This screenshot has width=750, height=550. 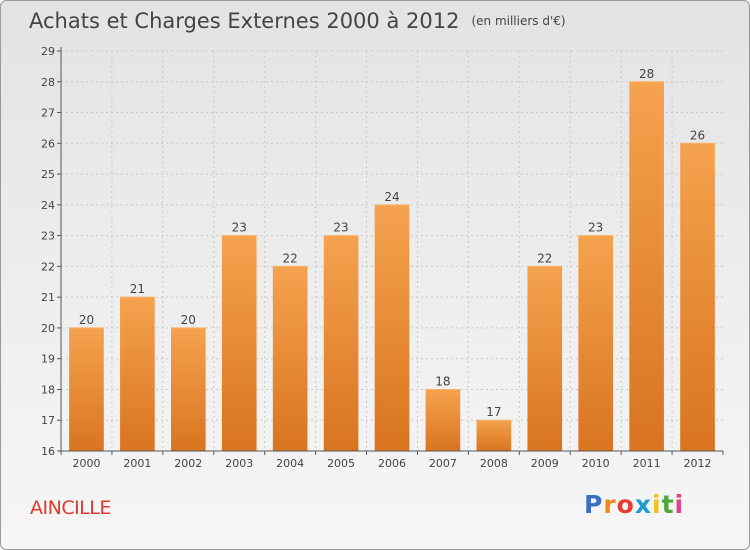 I want to click on x-tick-label: 2006, so click(x=392, y=463).